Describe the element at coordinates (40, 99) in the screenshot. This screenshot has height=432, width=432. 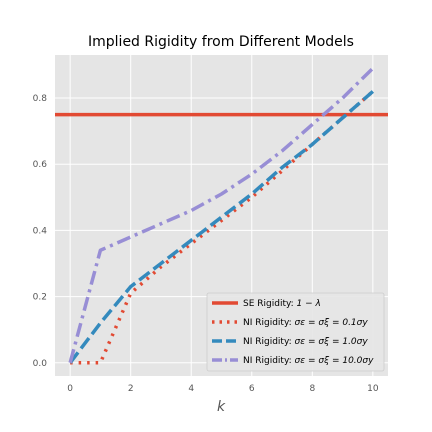
I see `y-tick-label: 0.8` at that location.